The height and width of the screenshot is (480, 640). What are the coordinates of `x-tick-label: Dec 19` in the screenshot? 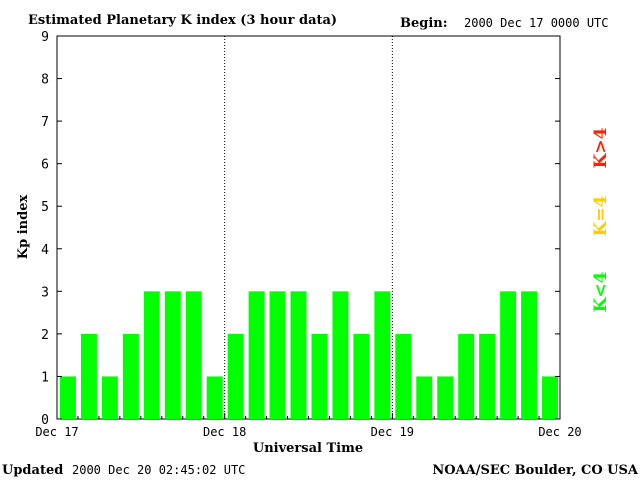 It's located at (392, 432).